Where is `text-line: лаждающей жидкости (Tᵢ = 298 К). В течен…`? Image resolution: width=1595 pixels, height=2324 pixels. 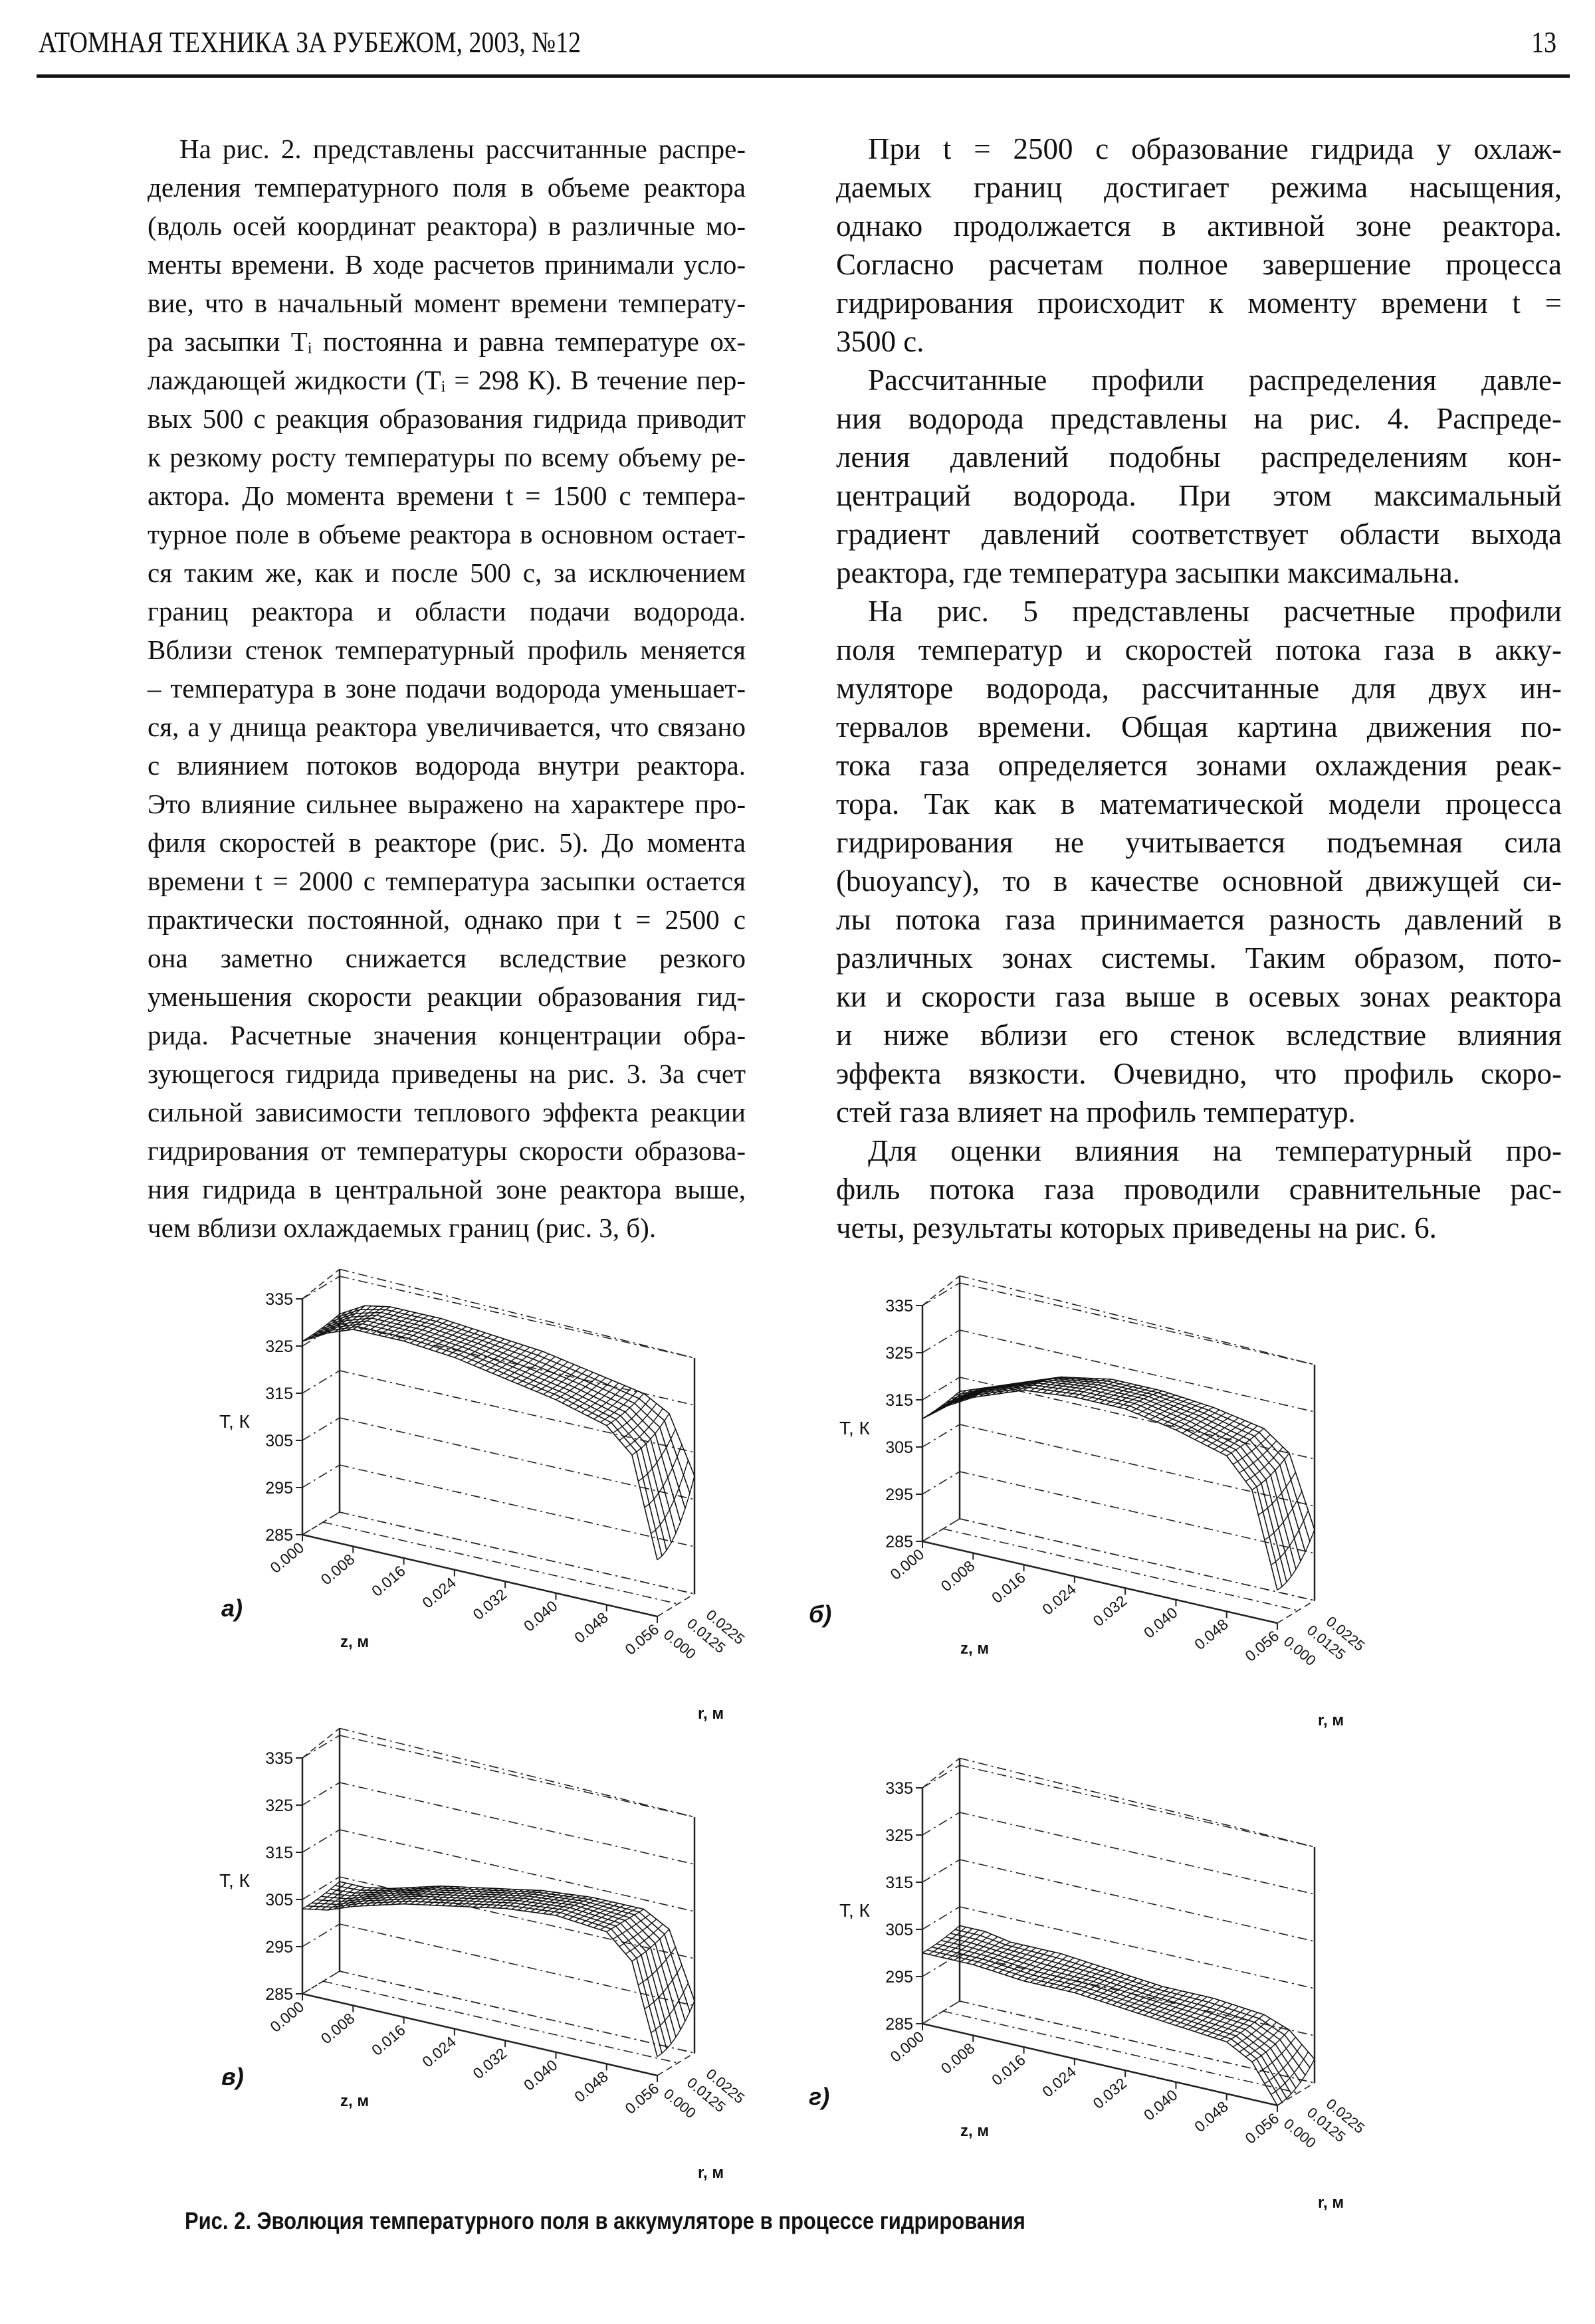
text-line: лаждающей жидкости (Tᵢ = 298 К). В течен… is located at coordinates (447, 380).